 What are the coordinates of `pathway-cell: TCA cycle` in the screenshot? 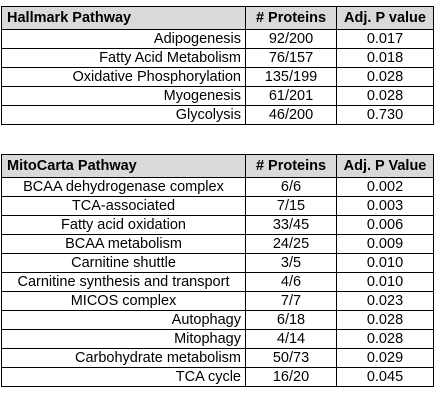 It's located at (123, 377).